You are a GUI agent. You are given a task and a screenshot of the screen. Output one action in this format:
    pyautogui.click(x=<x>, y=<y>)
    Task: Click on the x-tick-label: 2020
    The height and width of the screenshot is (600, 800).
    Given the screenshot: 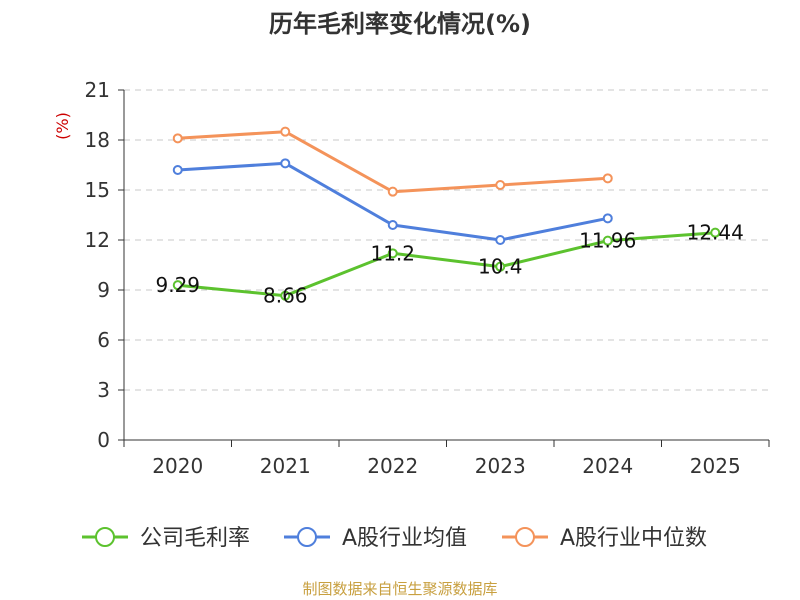 What is the action you would take?
    pyautogui.click(x=177, y=466)
    